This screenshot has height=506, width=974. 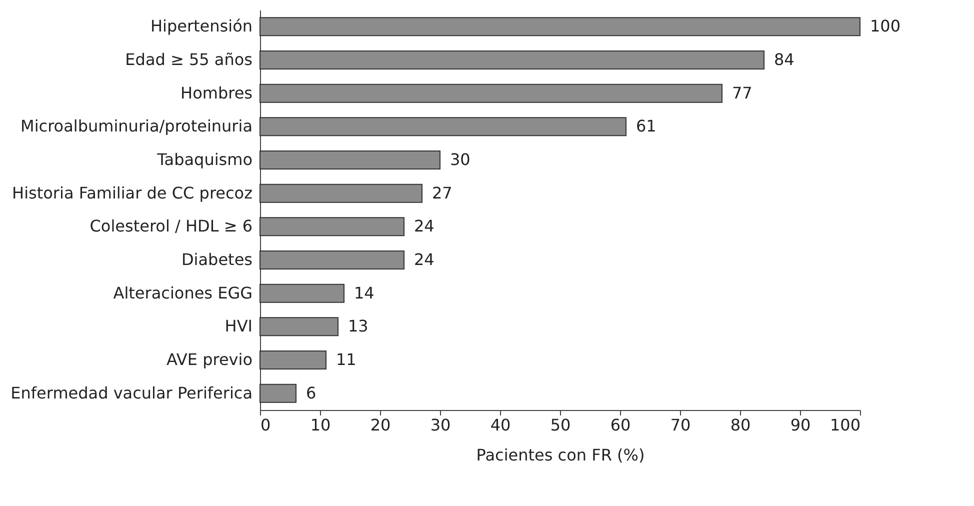 I want to click on y-tick-label: AVE previo, so click(x=209, y=359).